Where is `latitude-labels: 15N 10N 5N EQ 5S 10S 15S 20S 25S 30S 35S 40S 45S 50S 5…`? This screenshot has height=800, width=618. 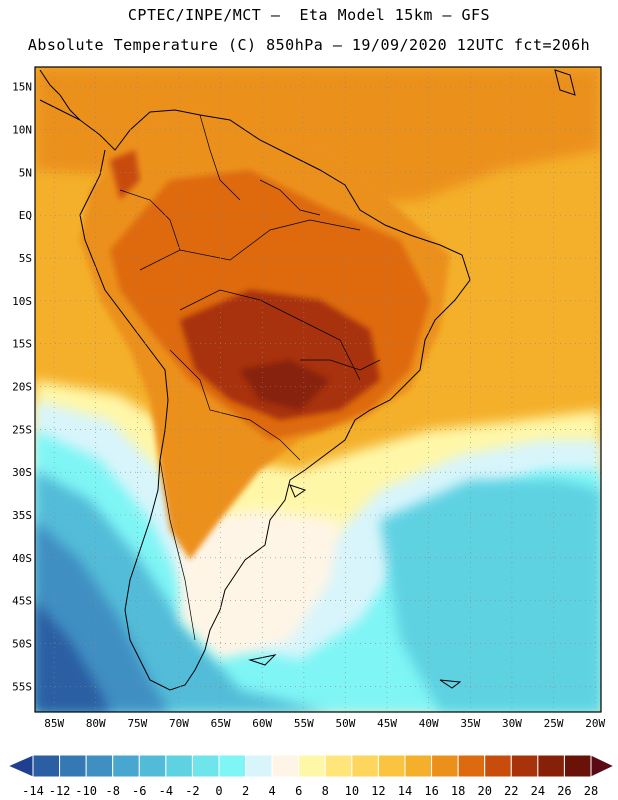
latitude-labels: 15N 10N 5N EQ 5S 10S 15S 20S 25S 30S 35S 40S 45S 50S 5… is located at coordinates (22, 387).